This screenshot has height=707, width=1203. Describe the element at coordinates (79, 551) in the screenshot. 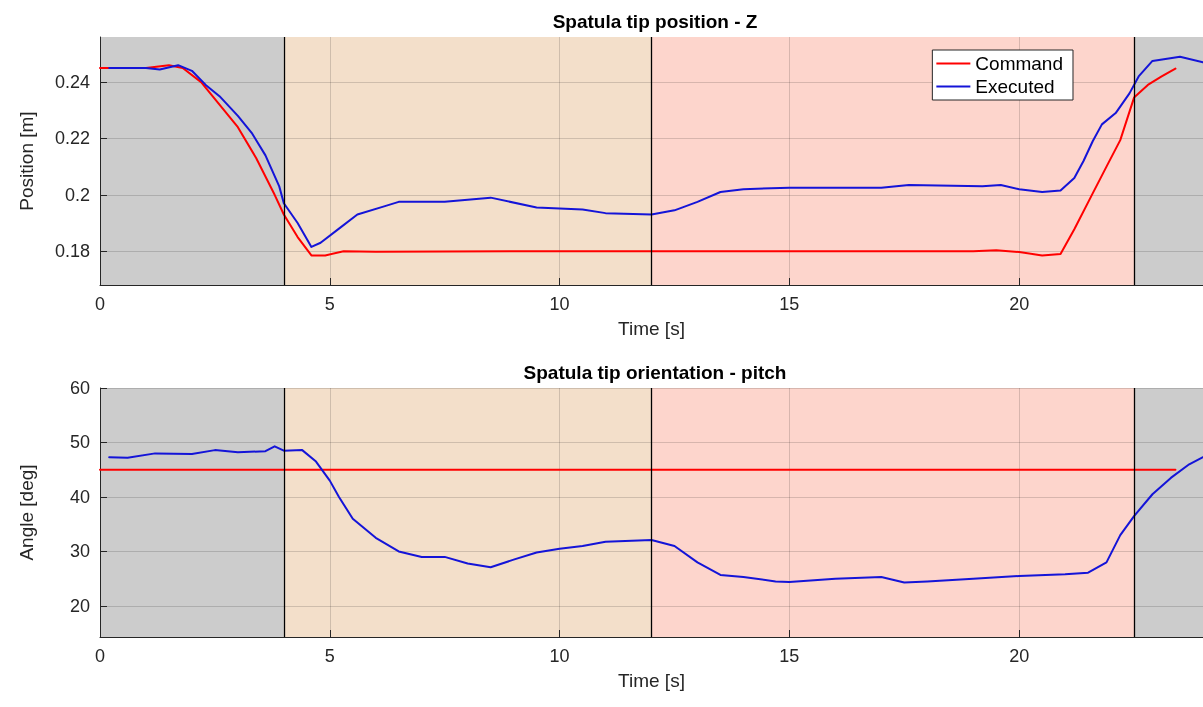

I see `y-tick-label: 30` at that location.